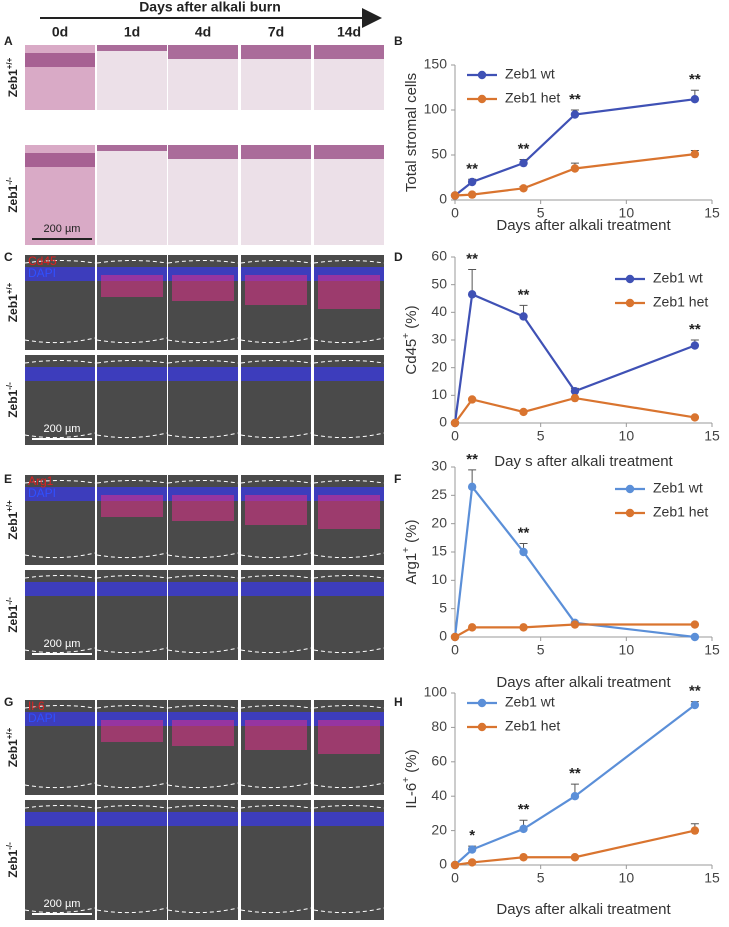  I want to click on y-tick-label: 50, so click(439, 154).